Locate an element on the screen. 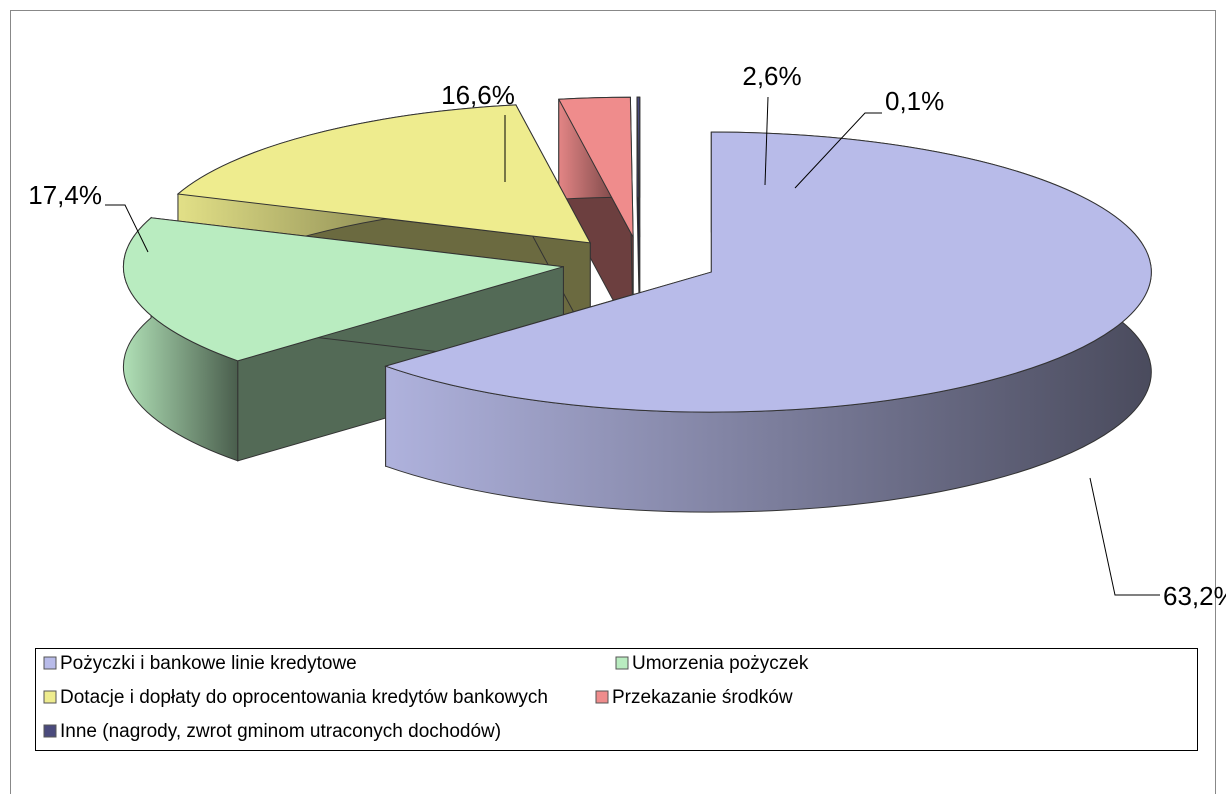 The image size is (1226, 799). legend-label: Przekazanie środków is located at coordinates (702, 697).